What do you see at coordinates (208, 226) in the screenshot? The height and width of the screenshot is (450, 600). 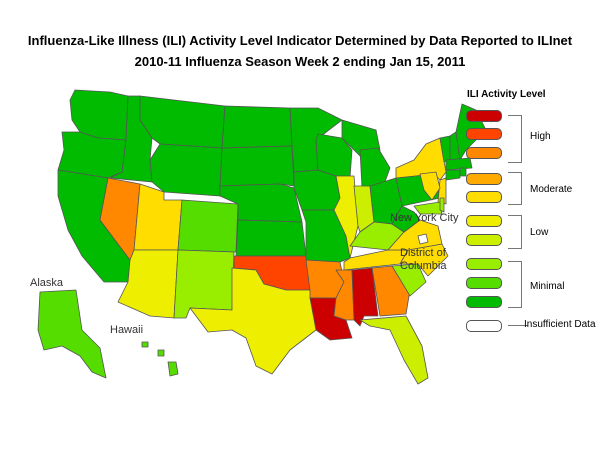 I see `state-colorado` at bounding box center [208, 226].